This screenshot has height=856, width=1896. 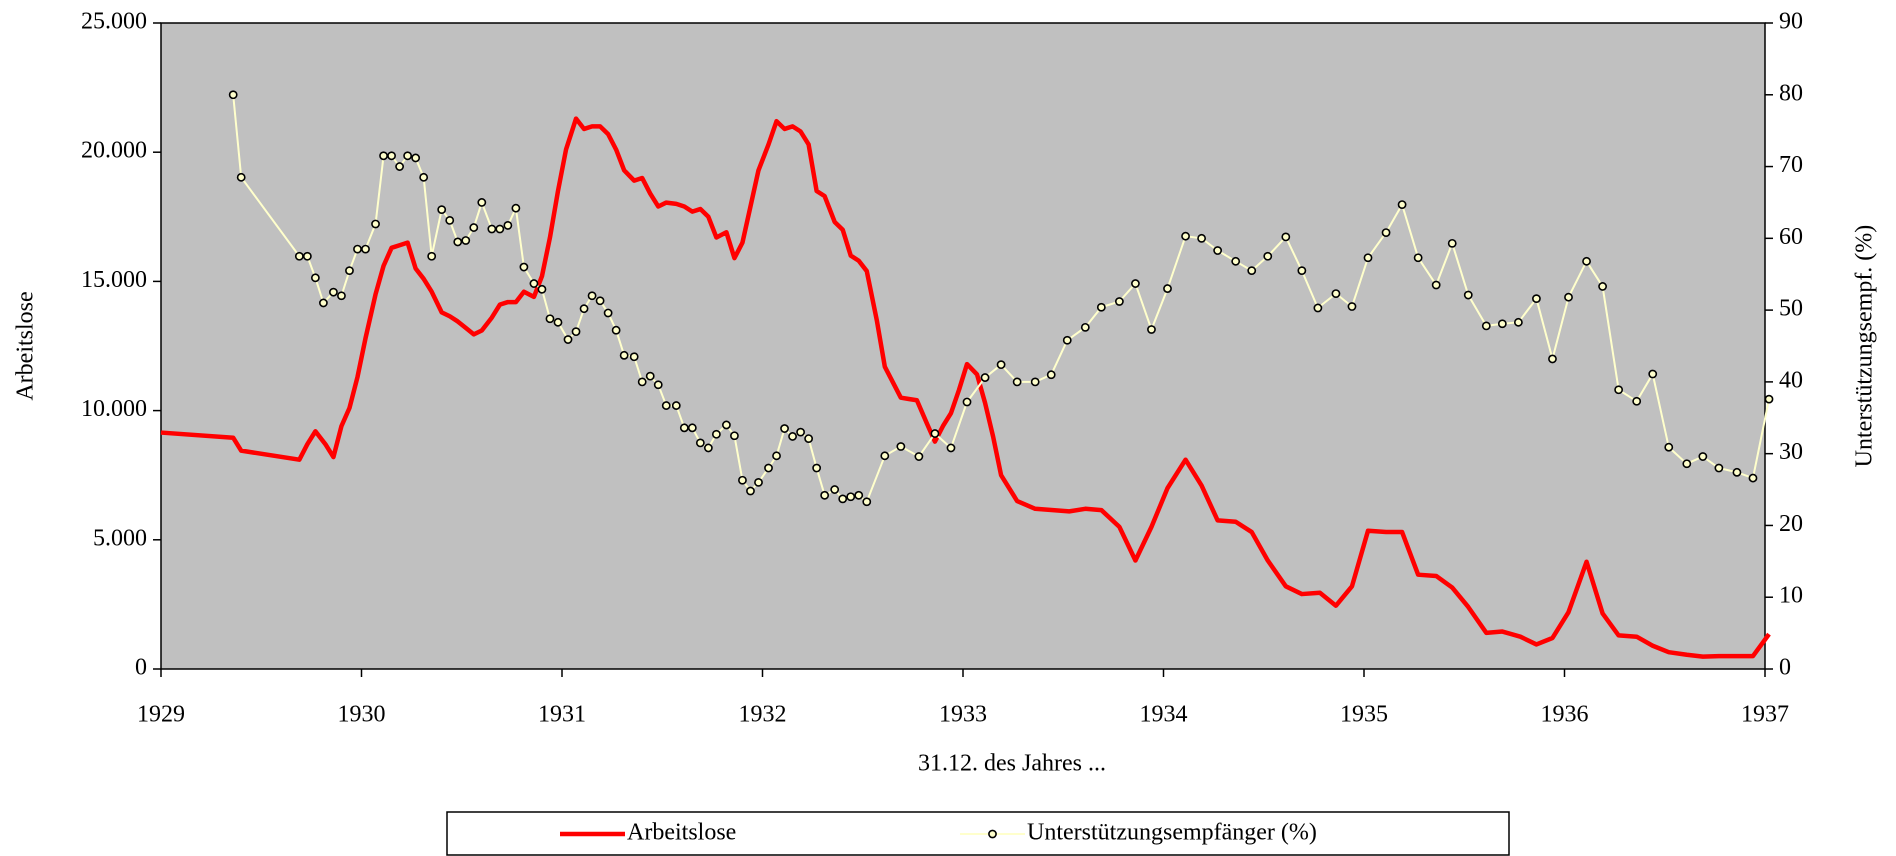 I want to click on y2-axis-label: Unterstützungsempf. (%), so click(x=1865, y=346).